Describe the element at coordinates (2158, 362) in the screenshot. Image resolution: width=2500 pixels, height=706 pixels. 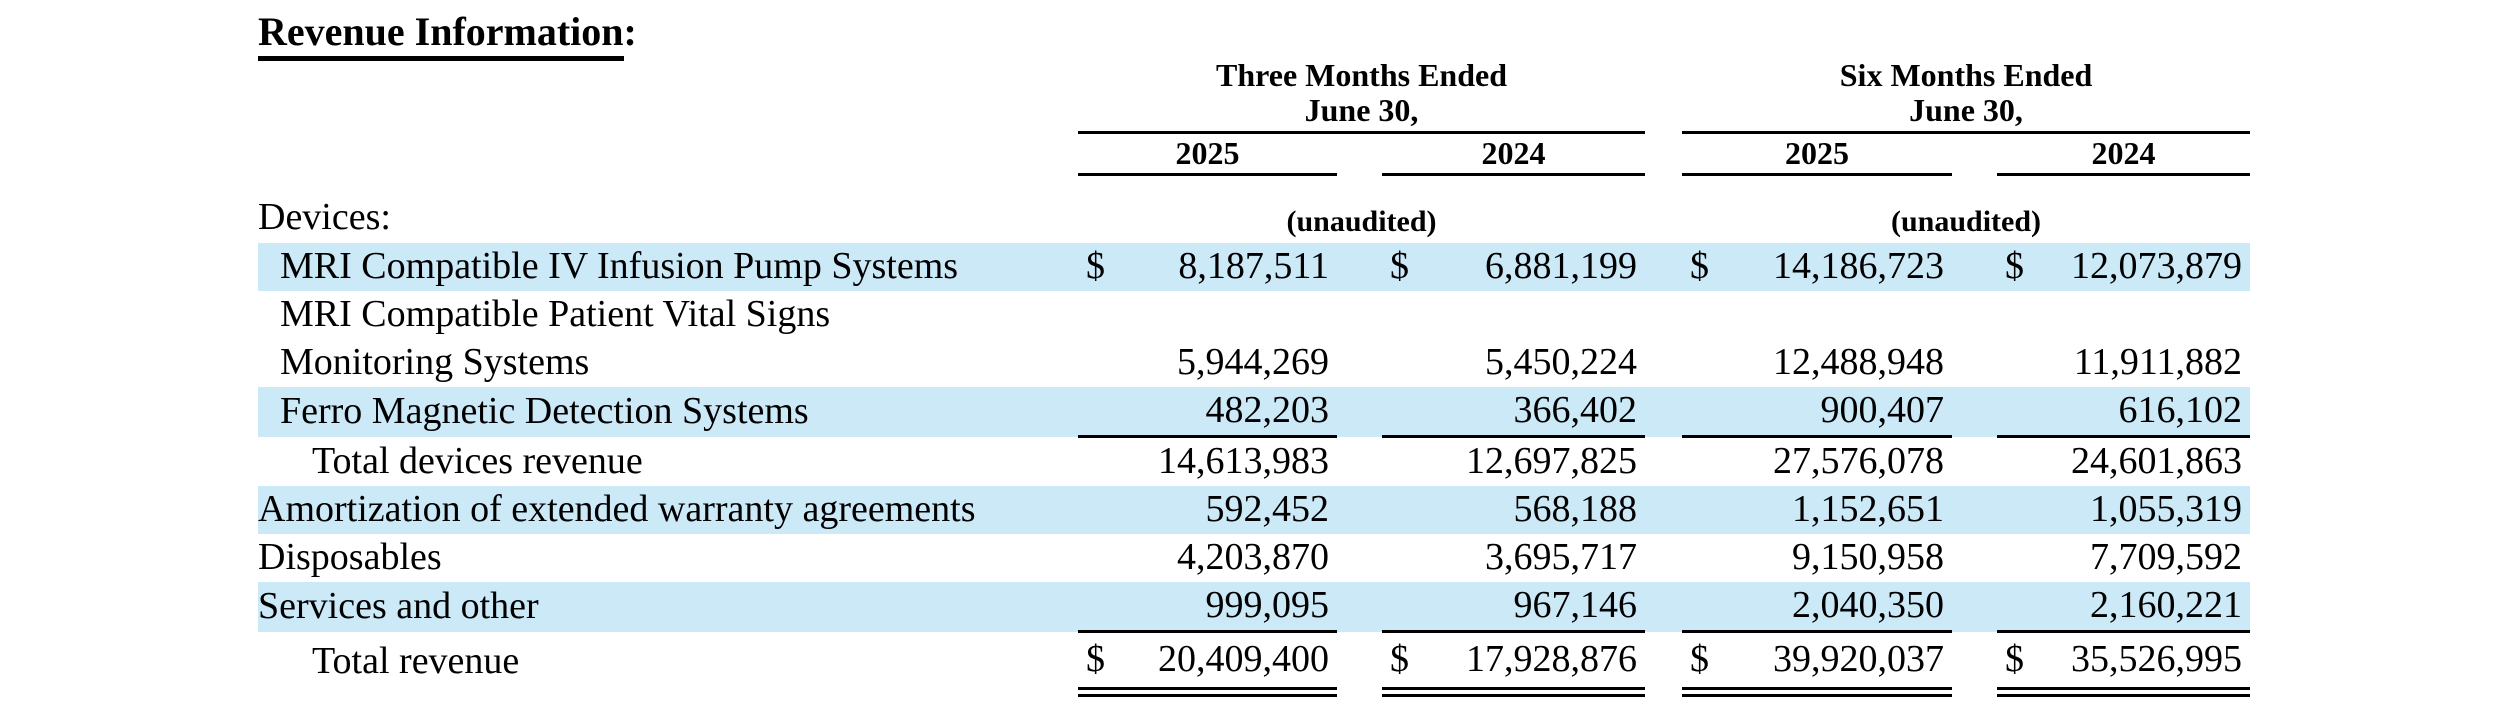
I see `amount-cell: 11,911,882` at that location.